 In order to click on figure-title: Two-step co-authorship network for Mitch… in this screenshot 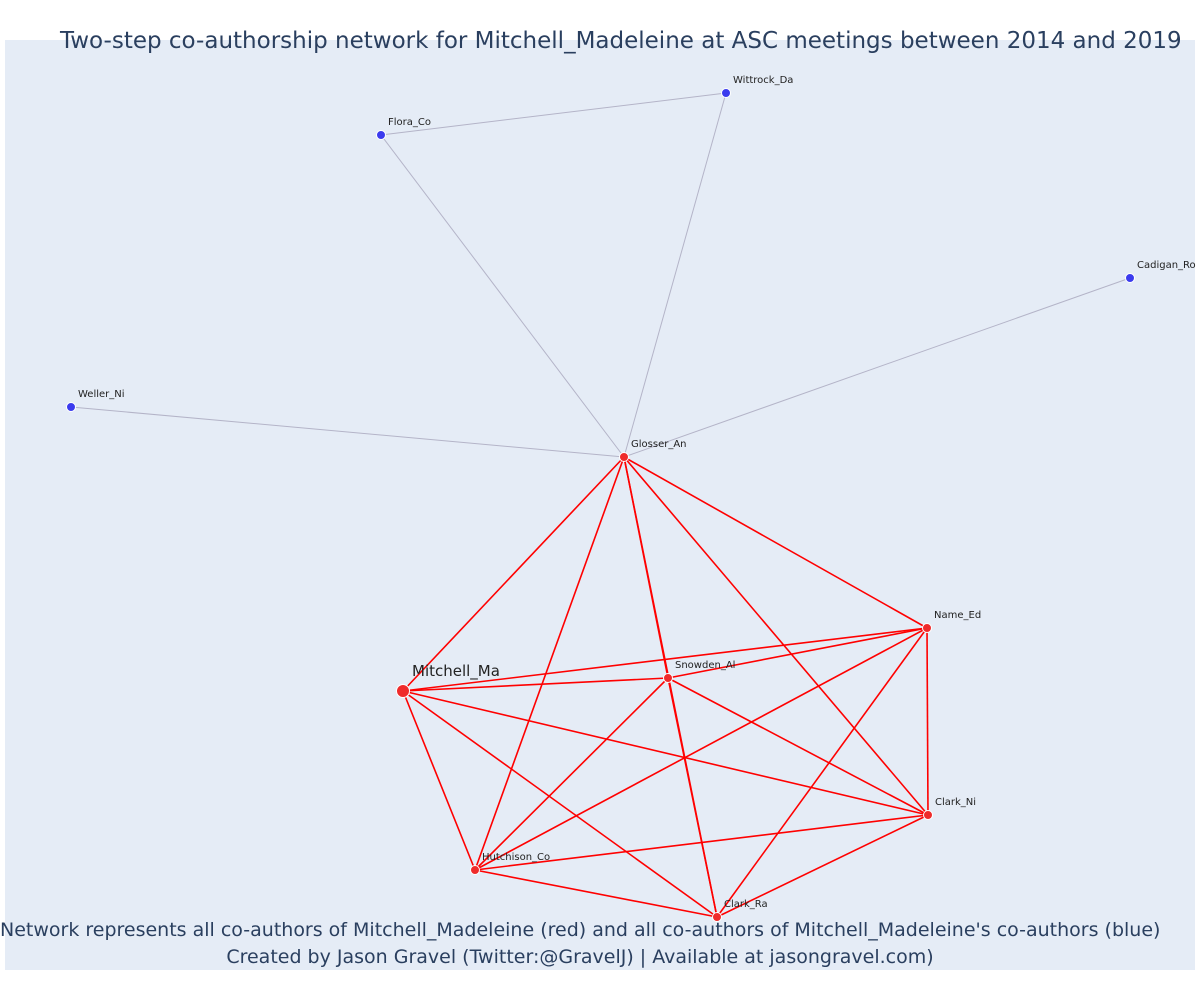, I will do `click(621, 41)`.